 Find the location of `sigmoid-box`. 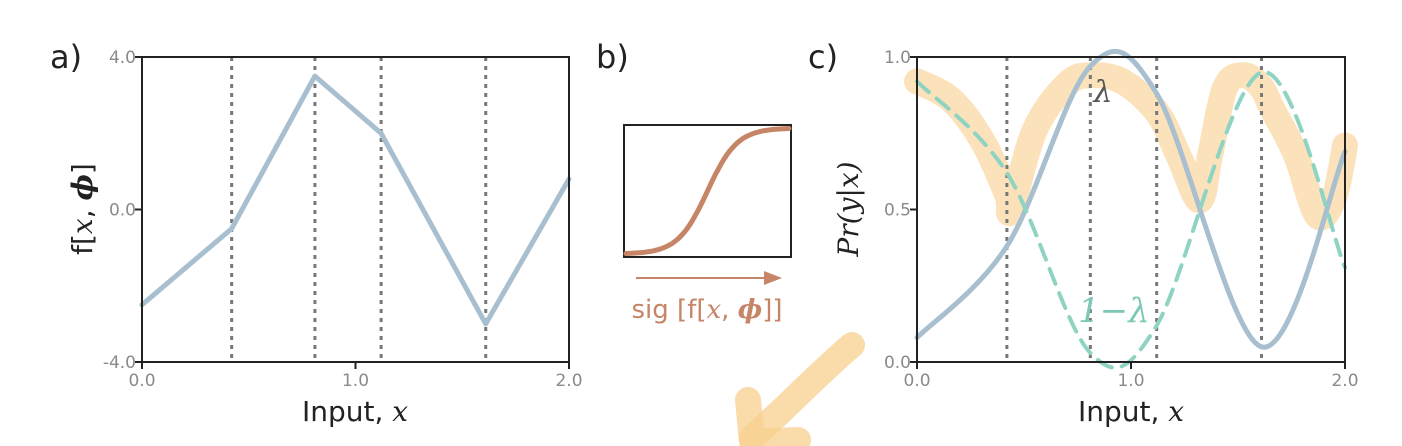

sigmoid-box is located at coordinates (707, 191).